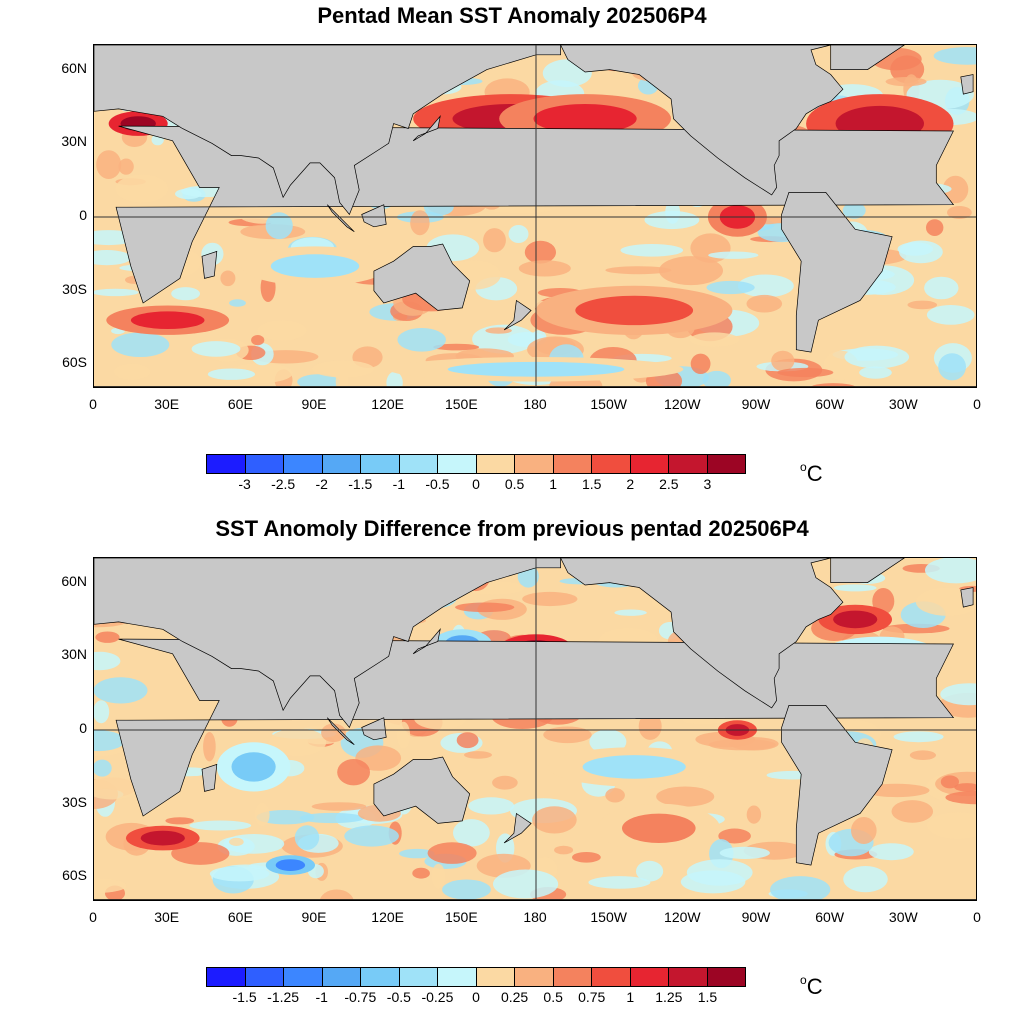 Image resolution: width=1024 pixels, height=1024 pixels. What do you see at coordinates (399, 484) in the screenshot?
I see `colorbar-tick-label: -1` at bounding box center [399, 484].